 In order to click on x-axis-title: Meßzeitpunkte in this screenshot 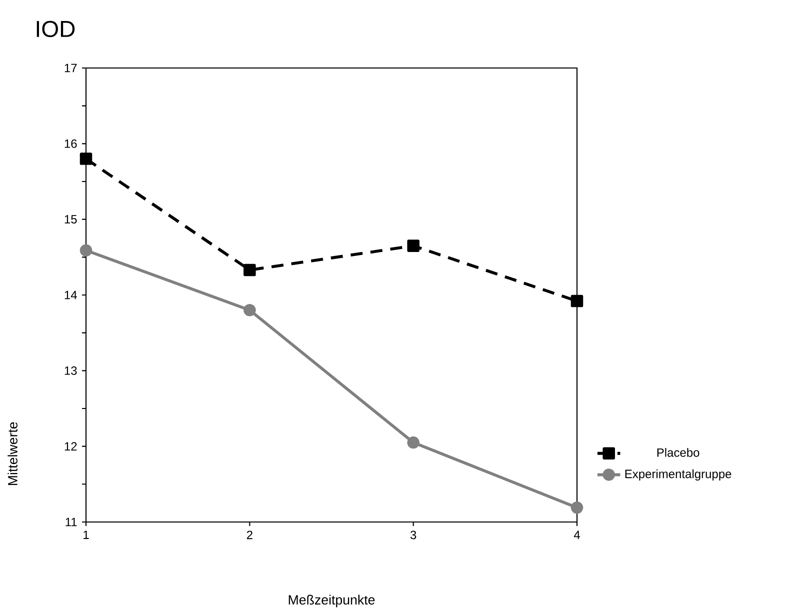, I will do `click(331, 601)`.